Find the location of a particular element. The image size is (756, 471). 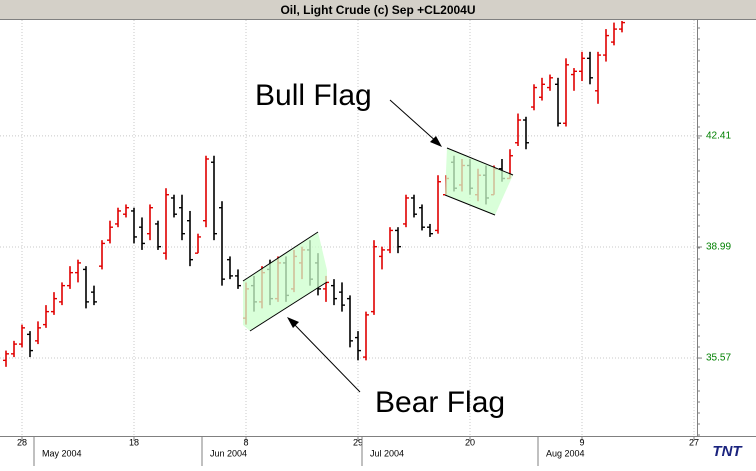

y-tick-label: 35.57 is located at coordinates (718, 358).